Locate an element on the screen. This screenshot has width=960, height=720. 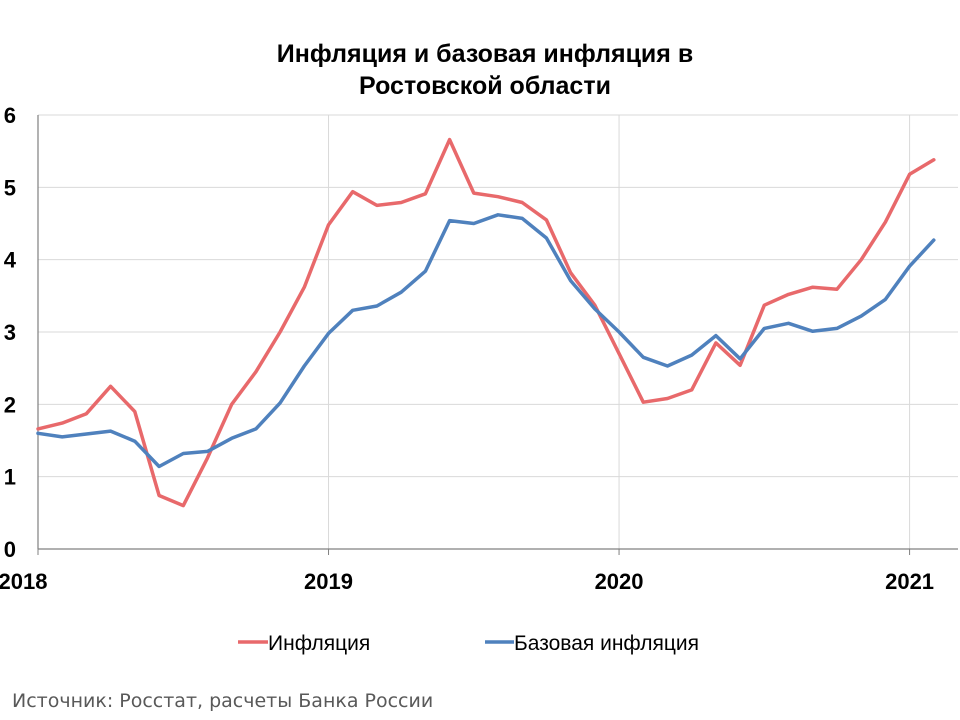
y-tick-label: 6 is located at coordinates (10, 115).